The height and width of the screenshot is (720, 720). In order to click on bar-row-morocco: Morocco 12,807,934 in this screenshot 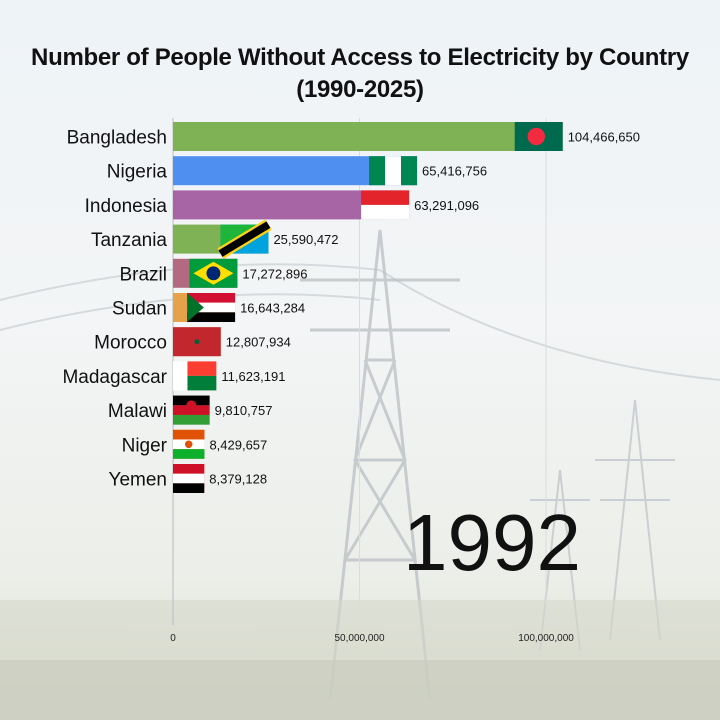, I will do `click(192, 342)`.